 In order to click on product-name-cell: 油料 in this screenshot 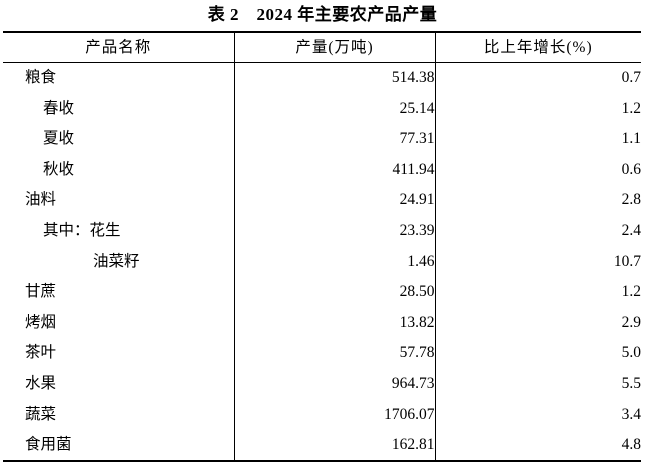, I will do `click(119, 200)`.